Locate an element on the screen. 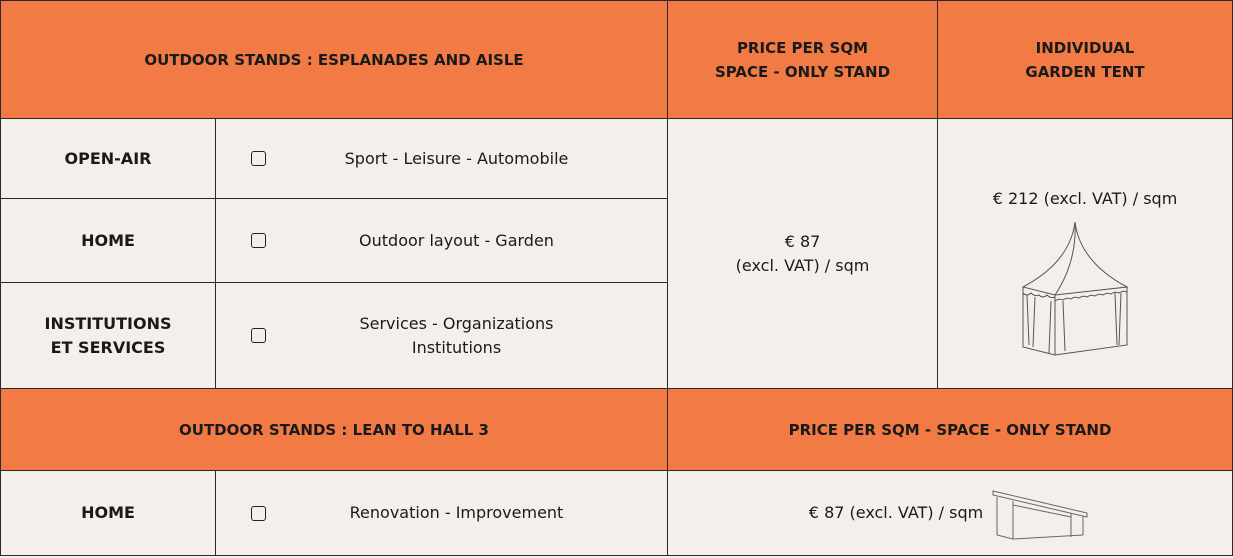 This screenshot has width=1233, height=558. header-cell: INDIVIDUAL GARDEN TENT is located at coordinates (1085, 59).